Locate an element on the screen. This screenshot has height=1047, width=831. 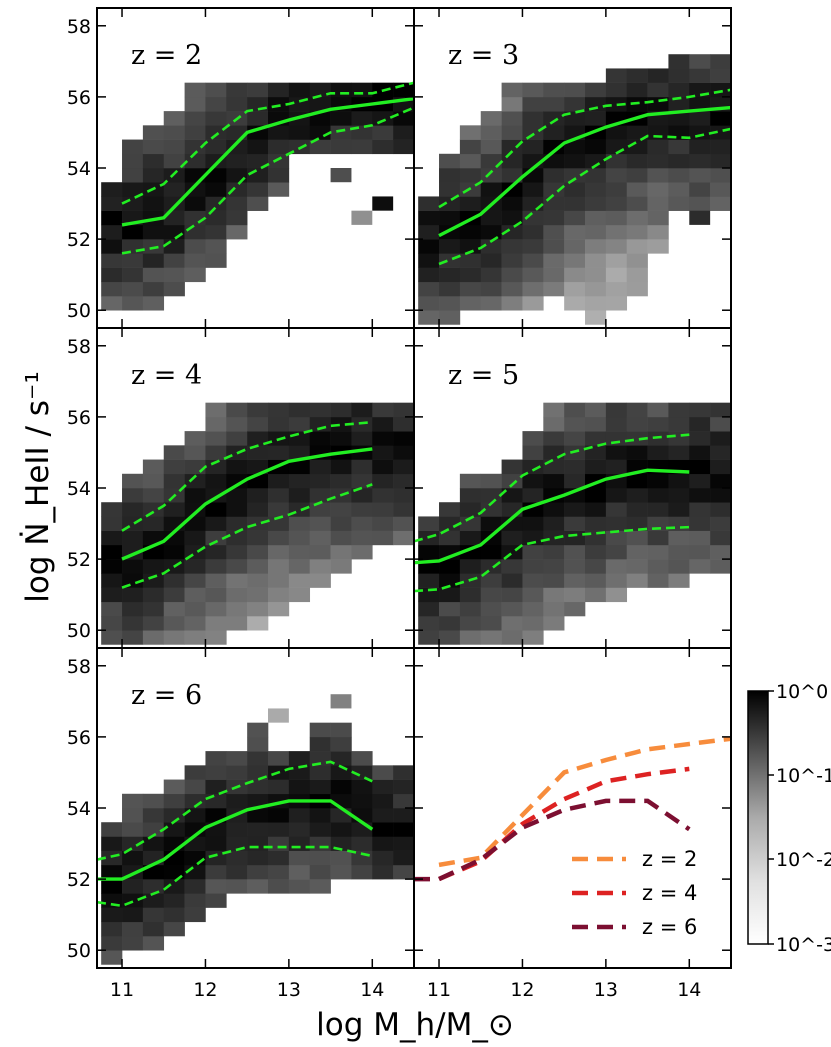
y-tick-label: 52 is located at coordinates (79, 240).